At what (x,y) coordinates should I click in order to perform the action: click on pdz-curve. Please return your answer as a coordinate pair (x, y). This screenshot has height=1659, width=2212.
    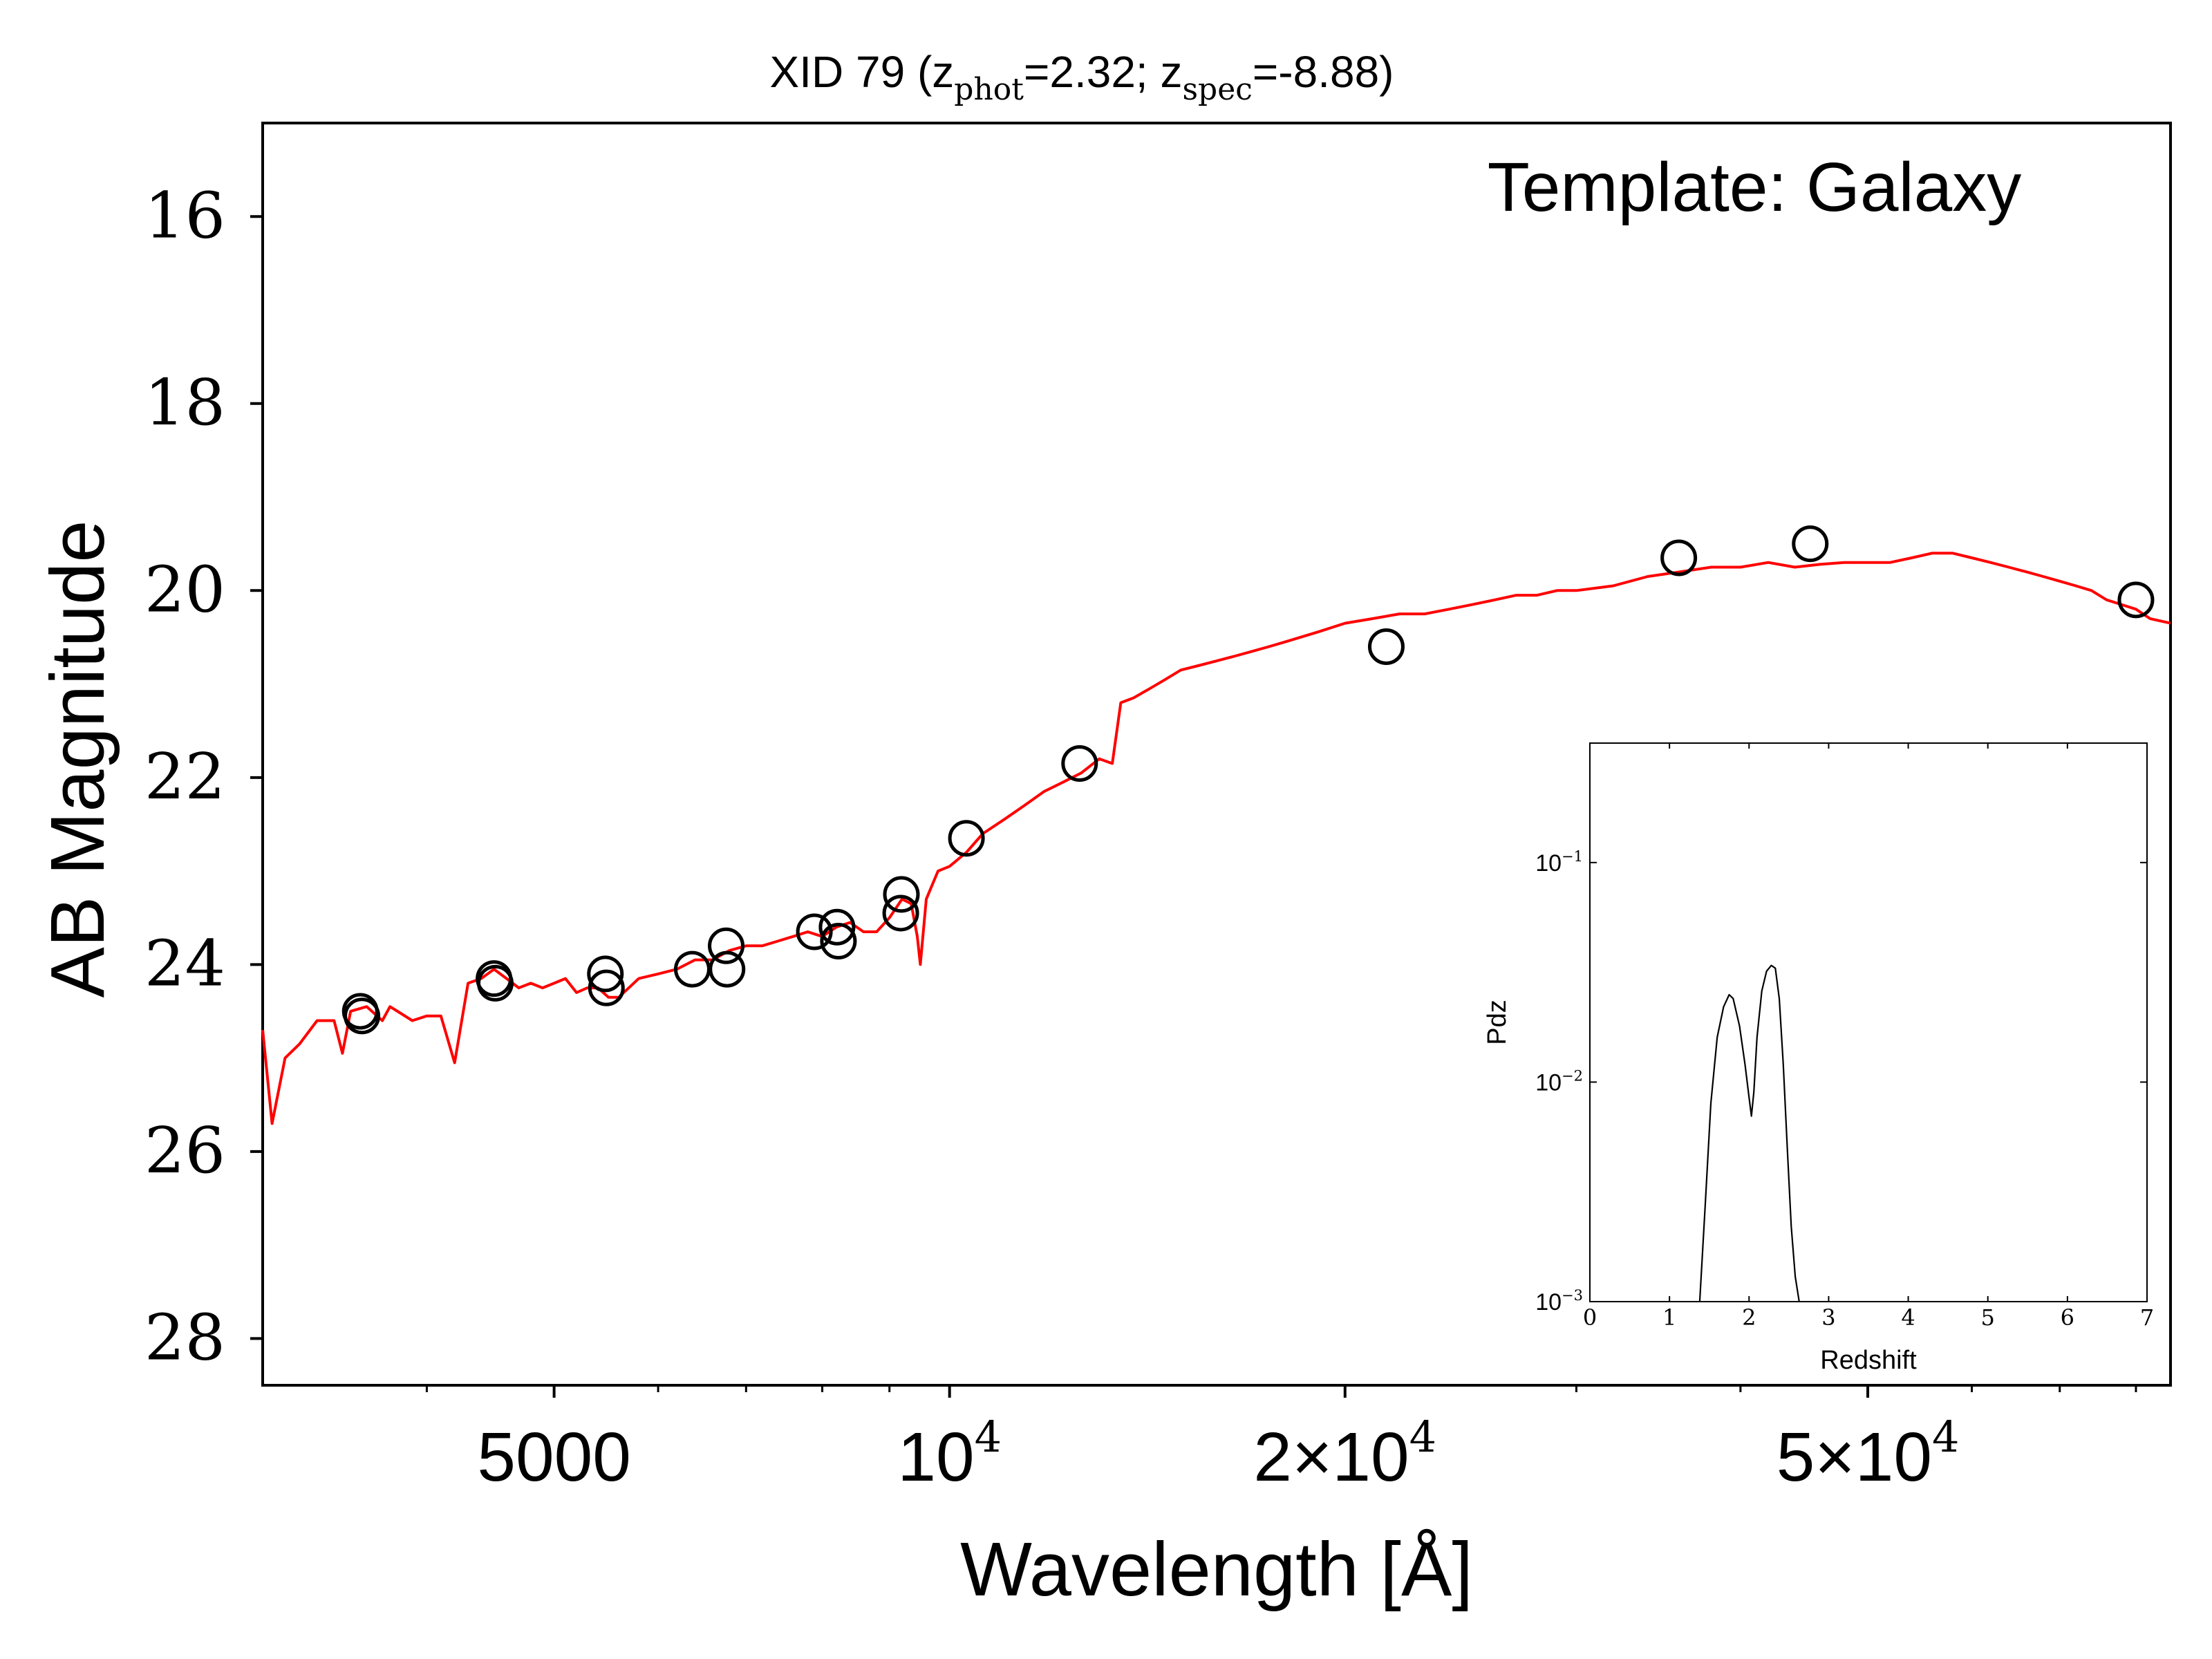
    Looking at the image, I should click on (1749, 1133).